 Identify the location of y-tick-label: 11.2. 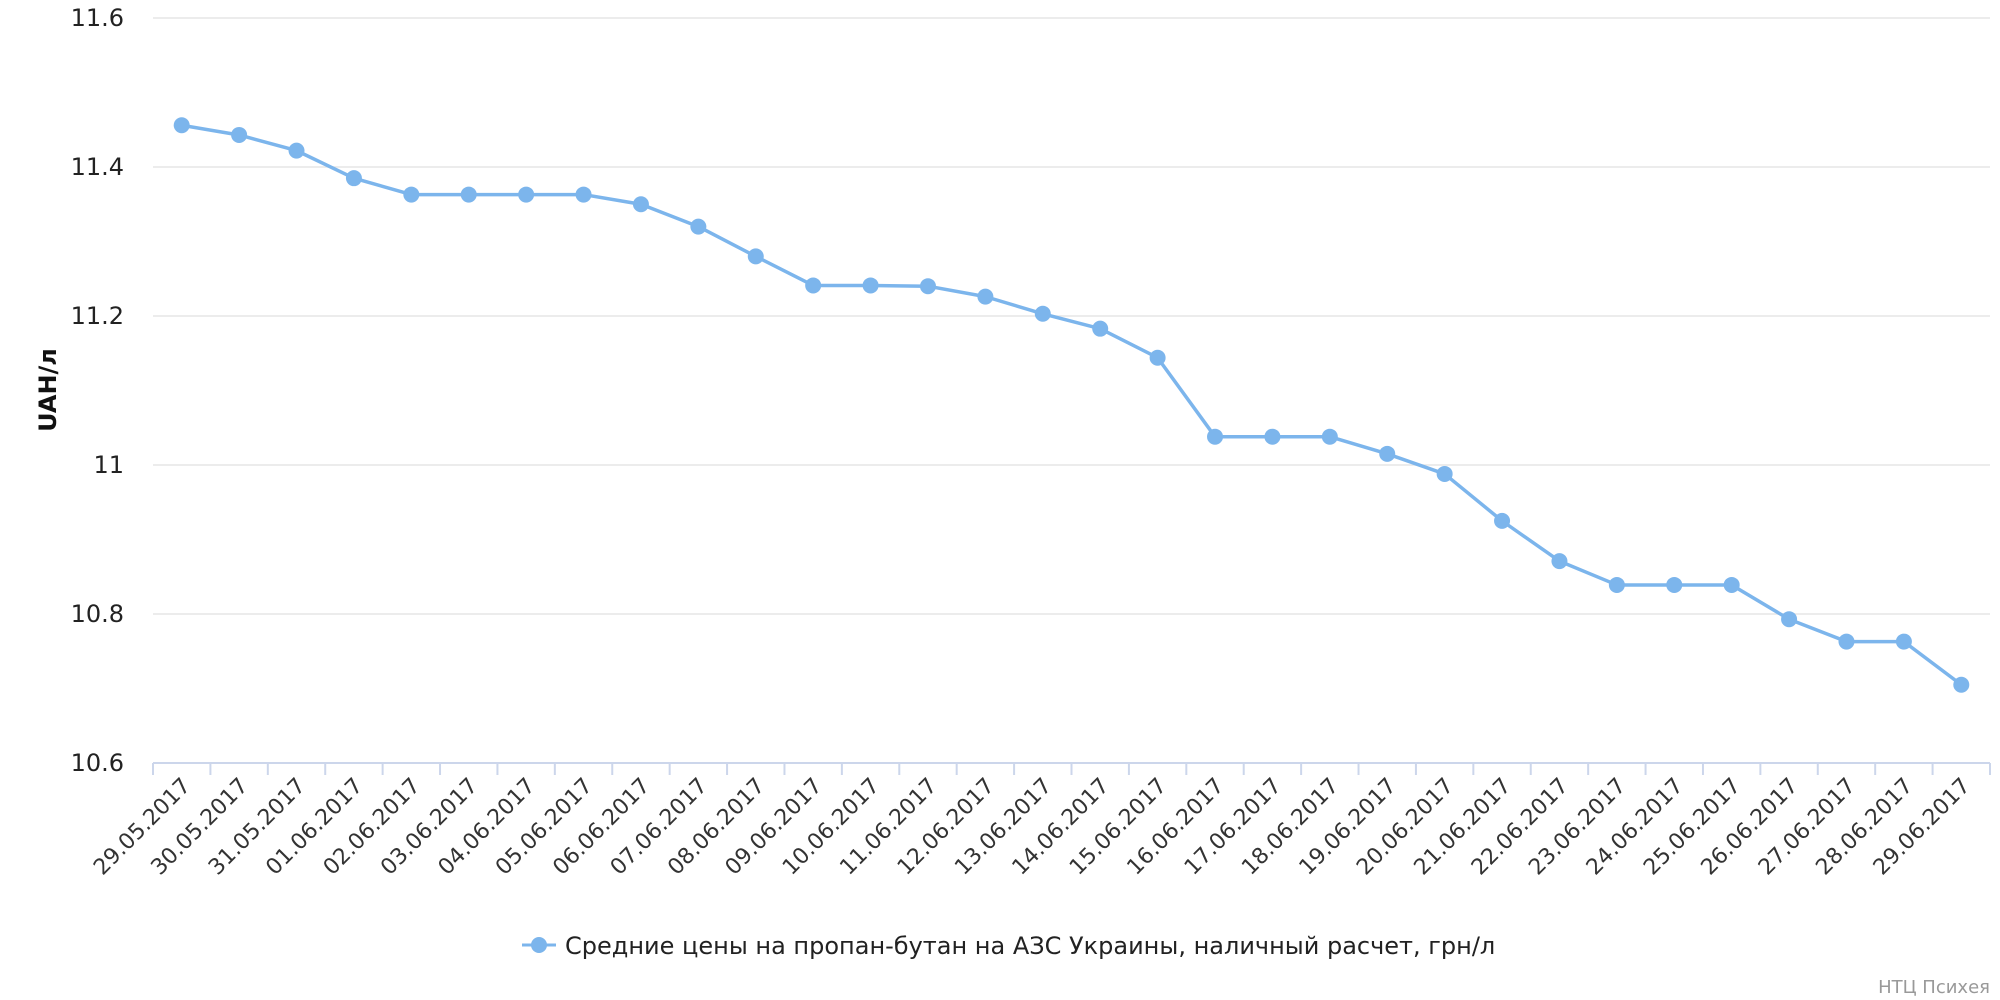
(97, 316).